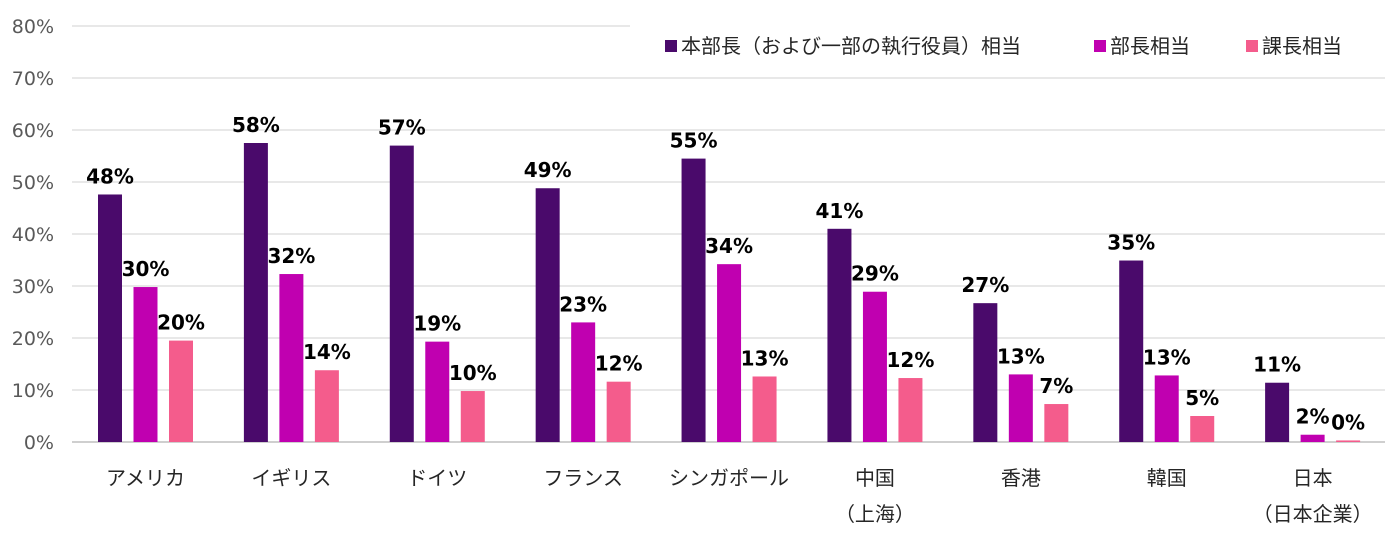 The width and height of the screenshot is (1391, 538). I want to click on data-label: 0%, so click(1348, 422).